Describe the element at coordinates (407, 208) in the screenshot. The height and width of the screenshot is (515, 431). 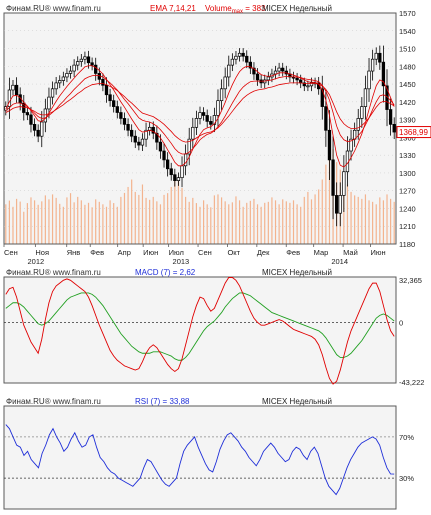
I see `price-y-tick: 1240` at that location.